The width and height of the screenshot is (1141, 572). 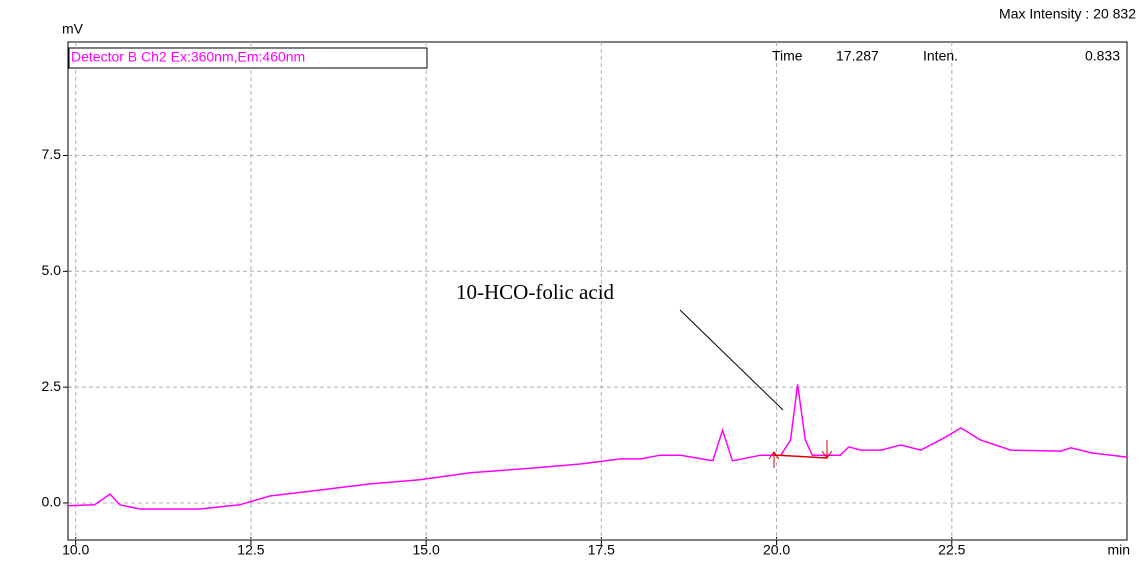 What do you see at coordinates (52, 386) in the screenshot?
I see `y-tick-label: 2.5` at bounding box center [52, 386].